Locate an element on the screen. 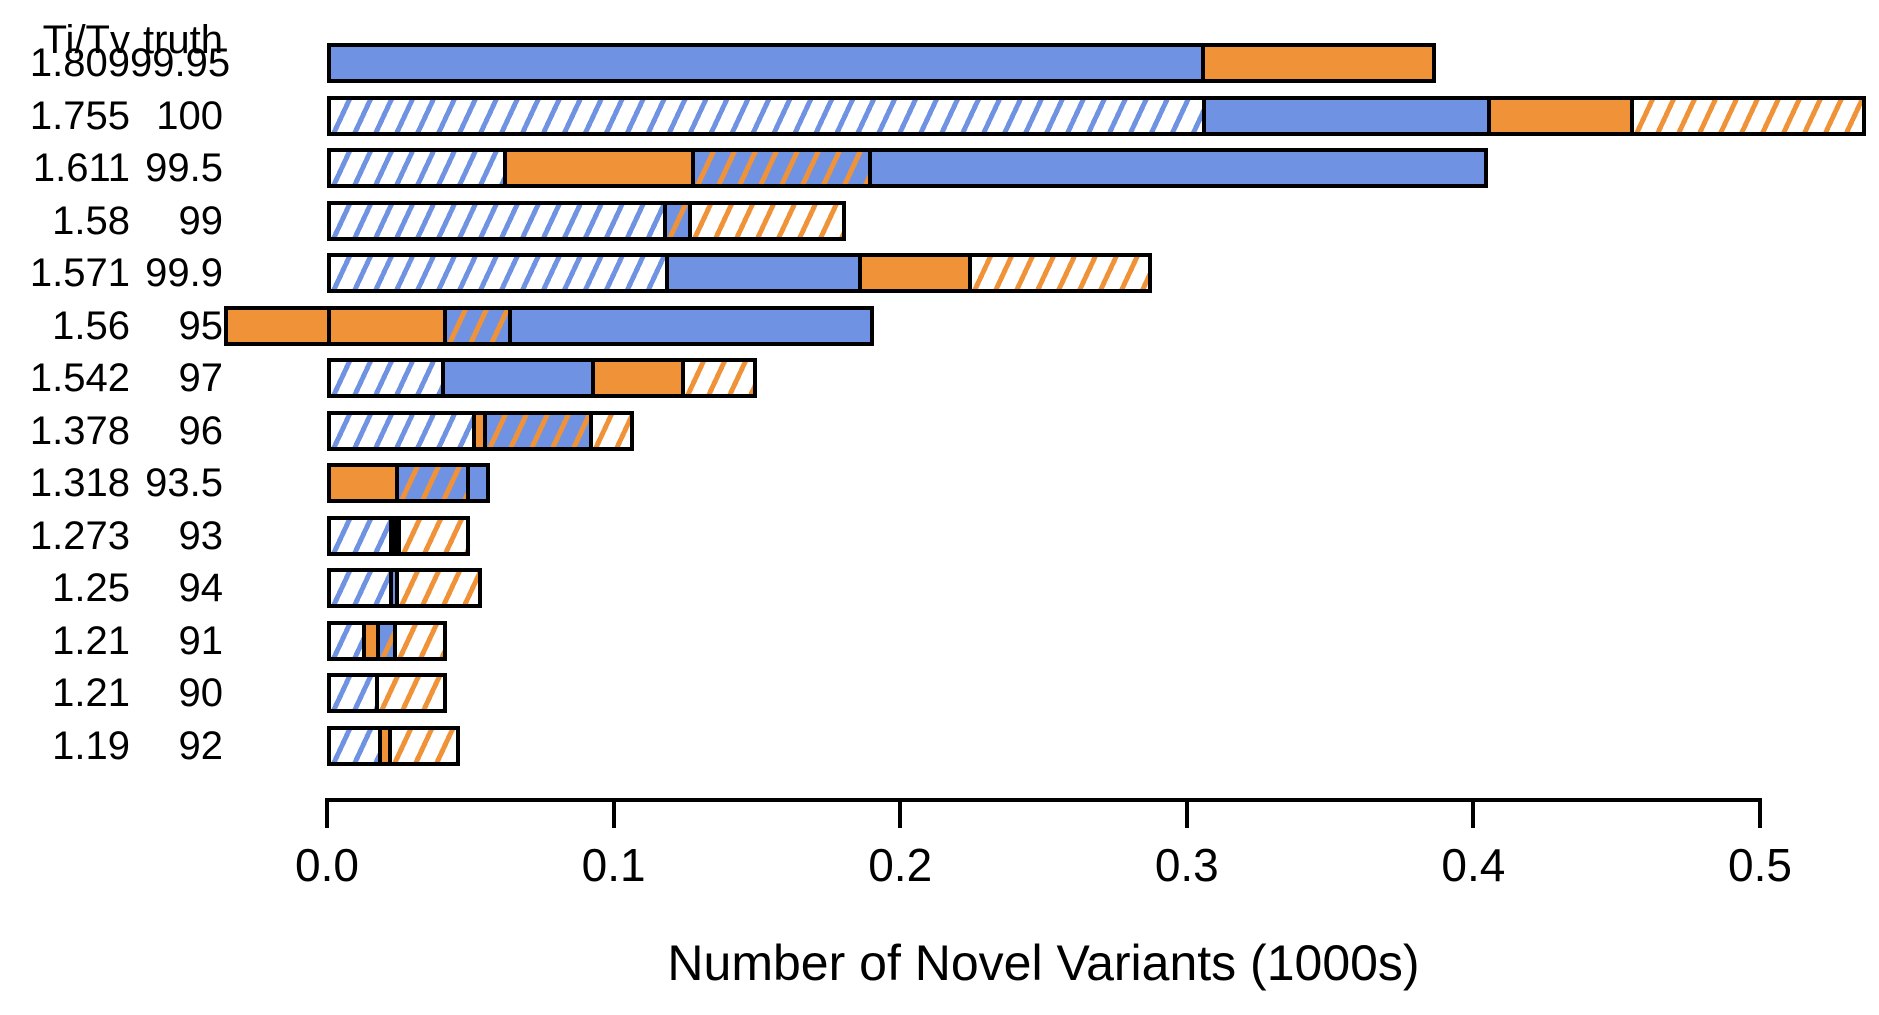 Image resolution: width=1879 pixels, height=1015 pixels. row-label-titv: 1.318 is located at coordinates (79, 483).